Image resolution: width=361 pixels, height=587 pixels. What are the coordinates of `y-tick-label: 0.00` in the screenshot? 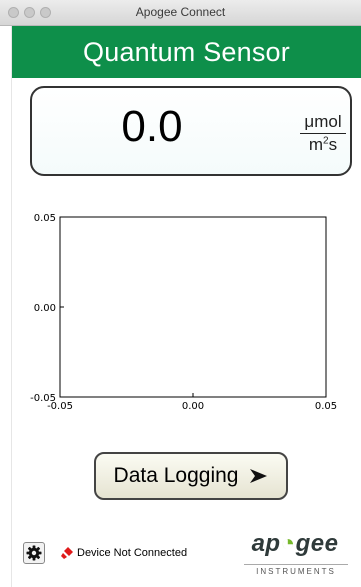 It's located at (45, 308).